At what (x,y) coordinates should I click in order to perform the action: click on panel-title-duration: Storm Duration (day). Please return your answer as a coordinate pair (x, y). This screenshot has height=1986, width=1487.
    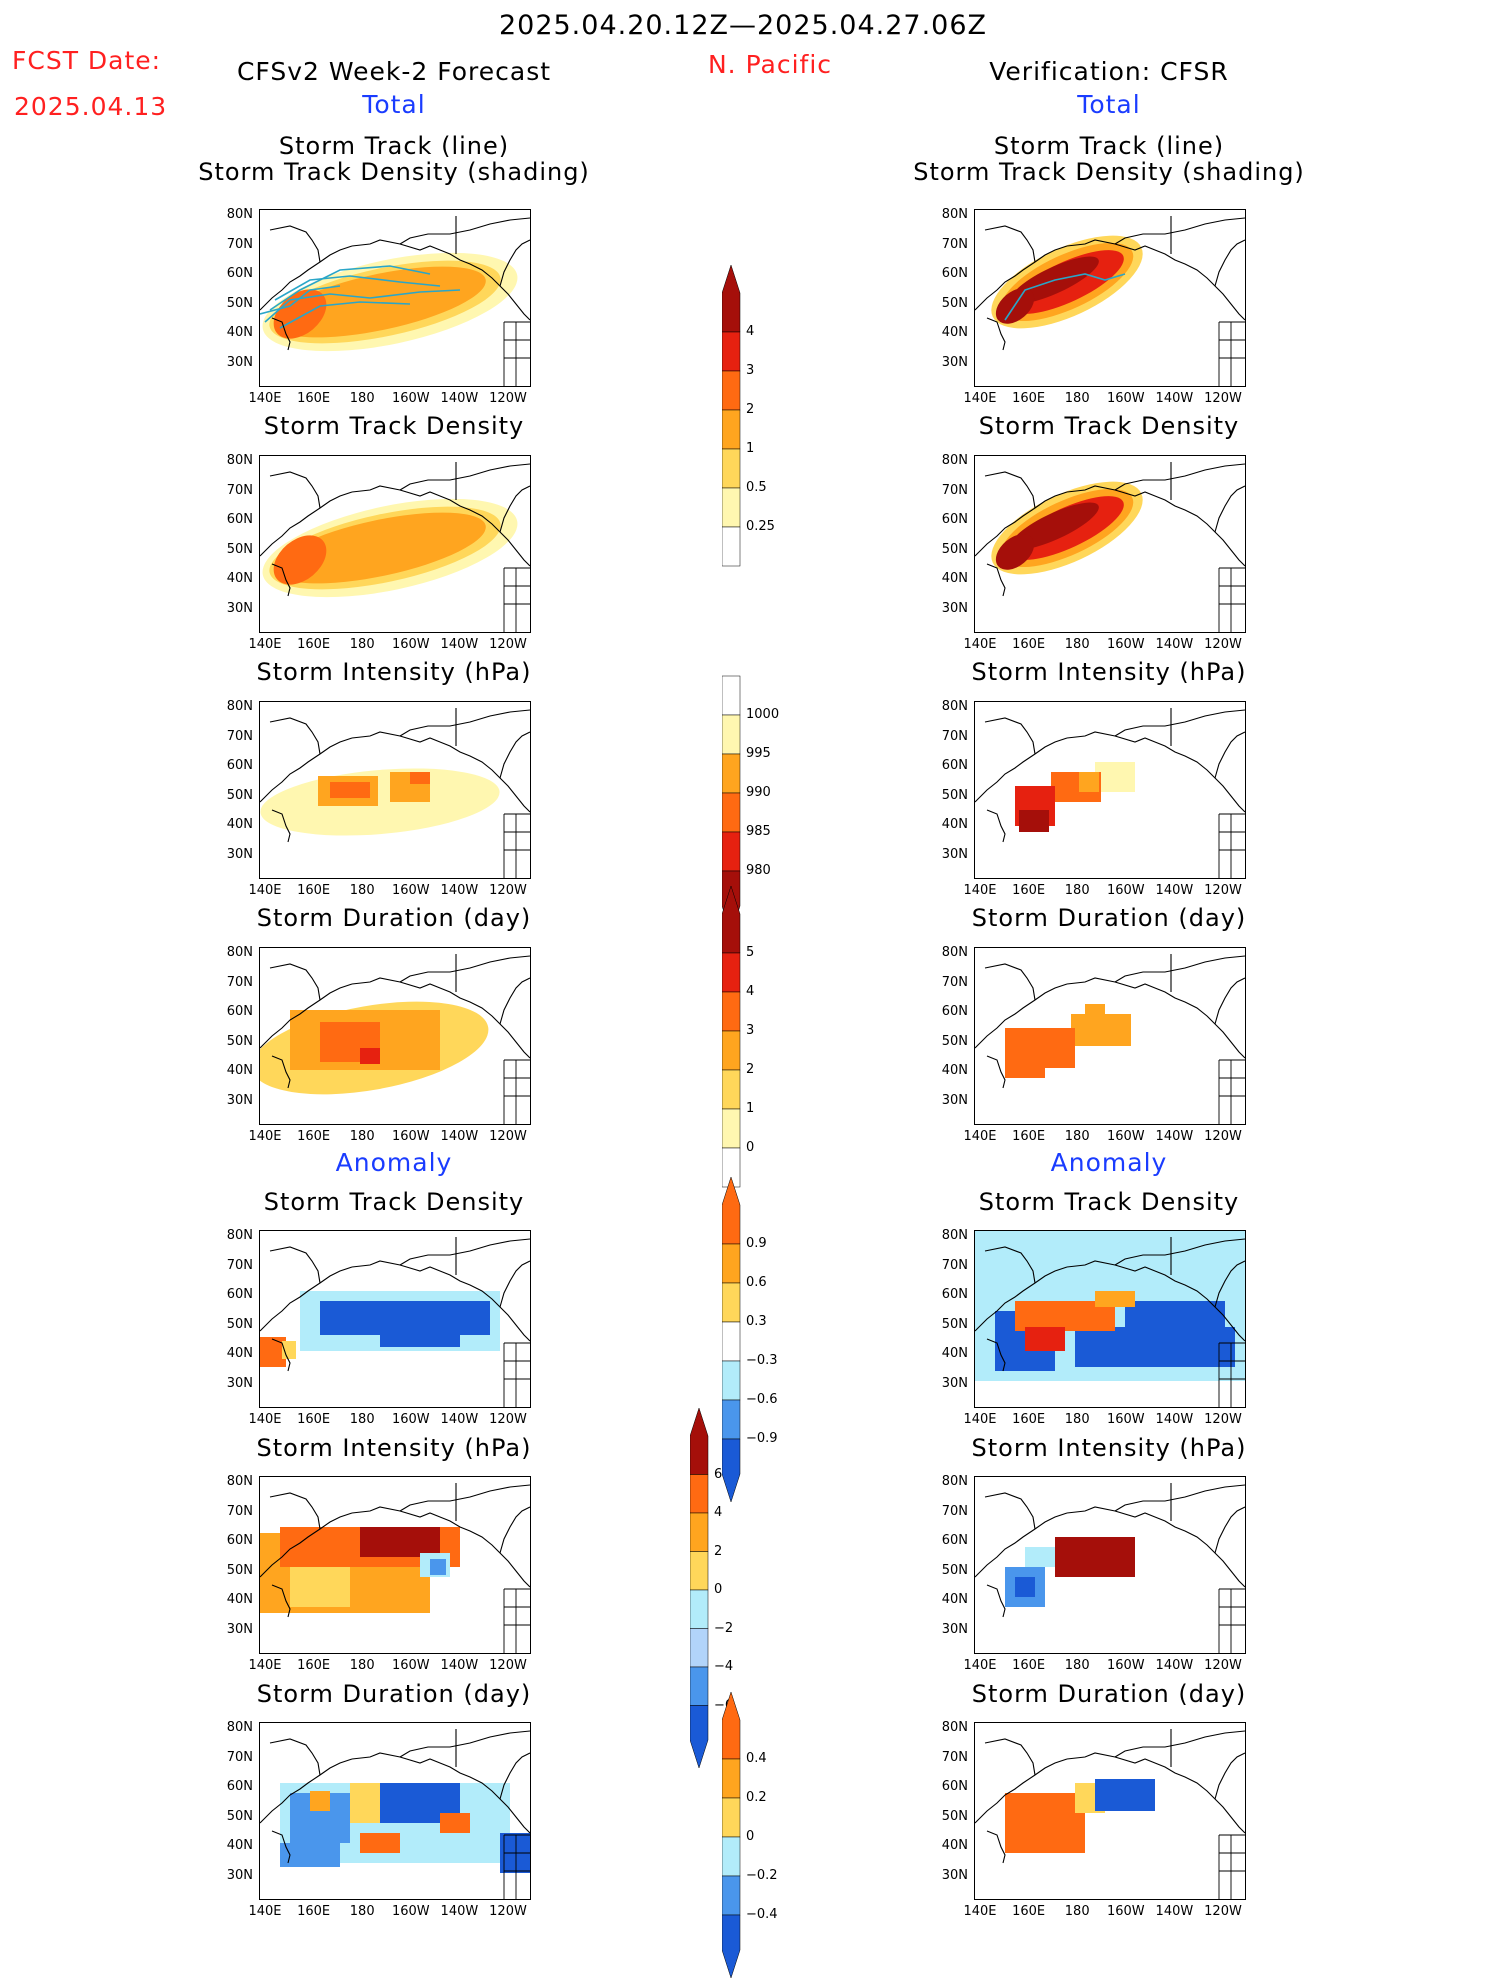
    Looking at the image, I should click on (394, 918).